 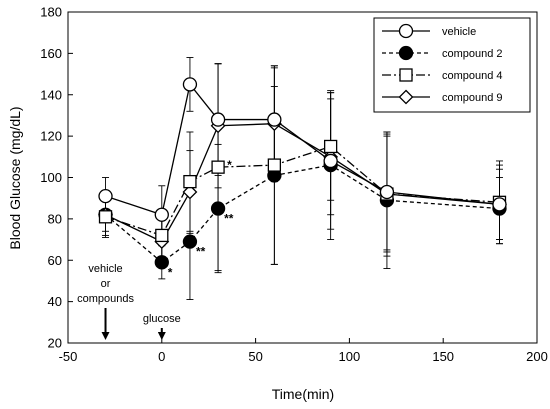 I want to click on y-tick-label: 80, so click(x=55, y=218).